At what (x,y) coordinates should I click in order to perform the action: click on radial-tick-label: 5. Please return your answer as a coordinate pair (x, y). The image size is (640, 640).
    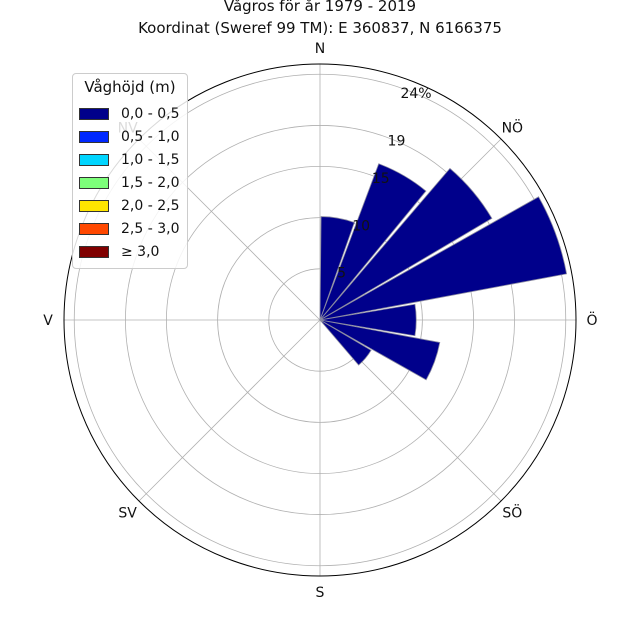
    Looking at the image, I should click on (341, 274).